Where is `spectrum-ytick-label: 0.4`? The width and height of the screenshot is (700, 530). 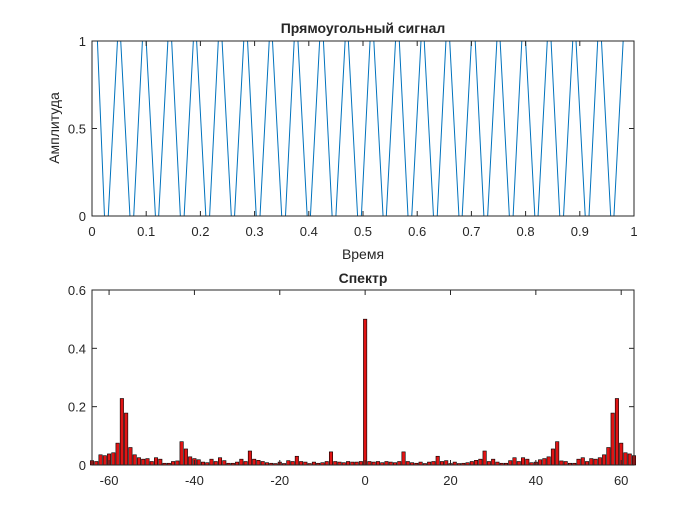 spectrum-ytick-label: 0.4 is located at coordinates (77, 348).